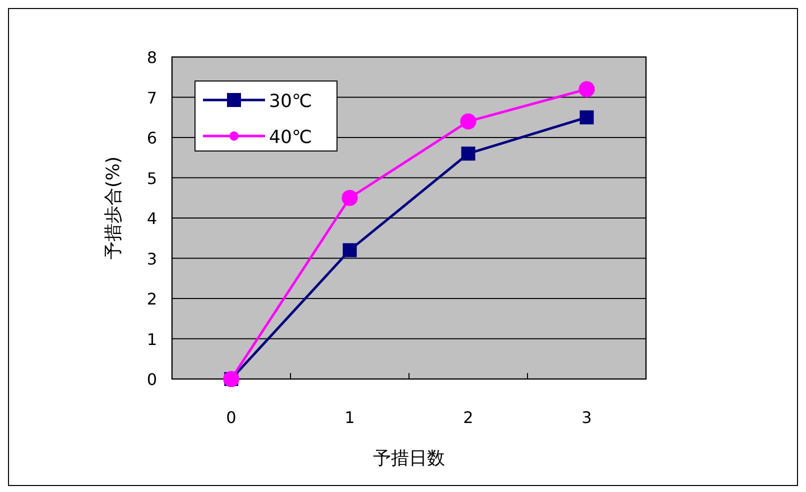 The image size is (806, 492). I want to click on y-tick-label: 0, so click(152, 379).